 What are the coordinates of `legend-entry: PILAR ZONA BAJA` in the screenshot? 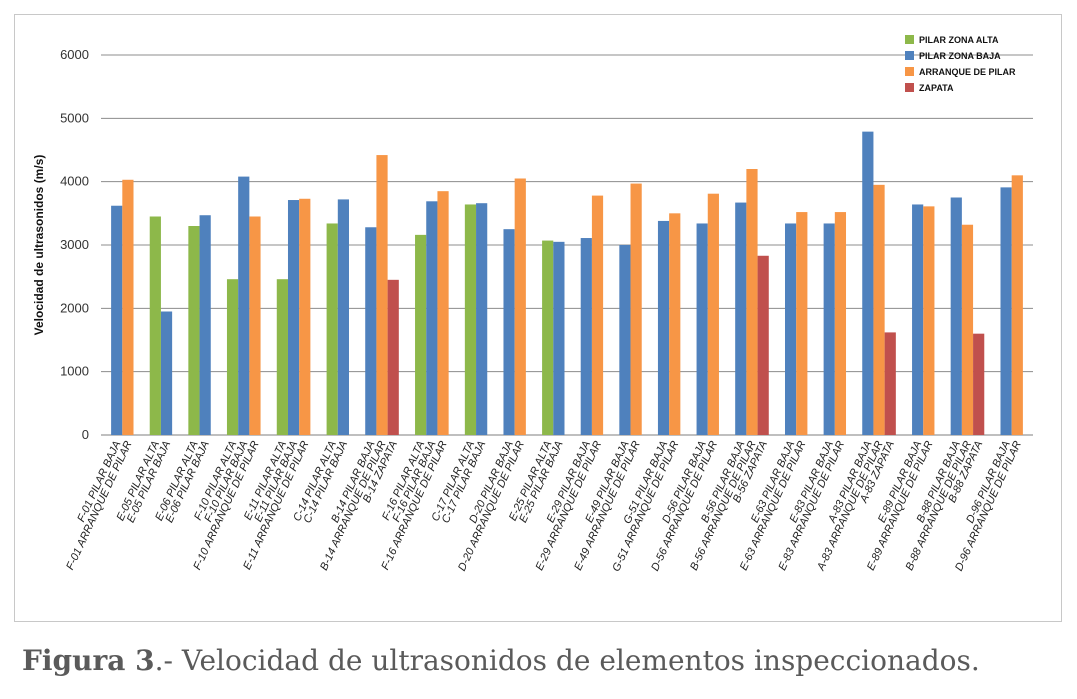 It's located at (960, 56).